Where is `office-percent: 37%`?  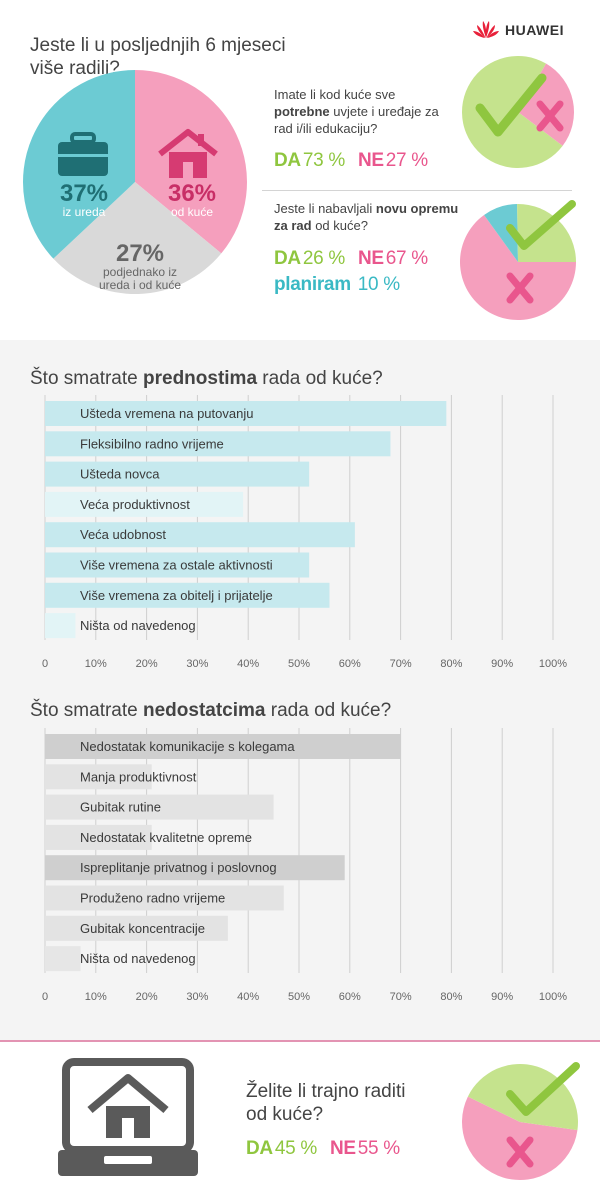
office-percent: 37% is located at coordinates (84, 193).